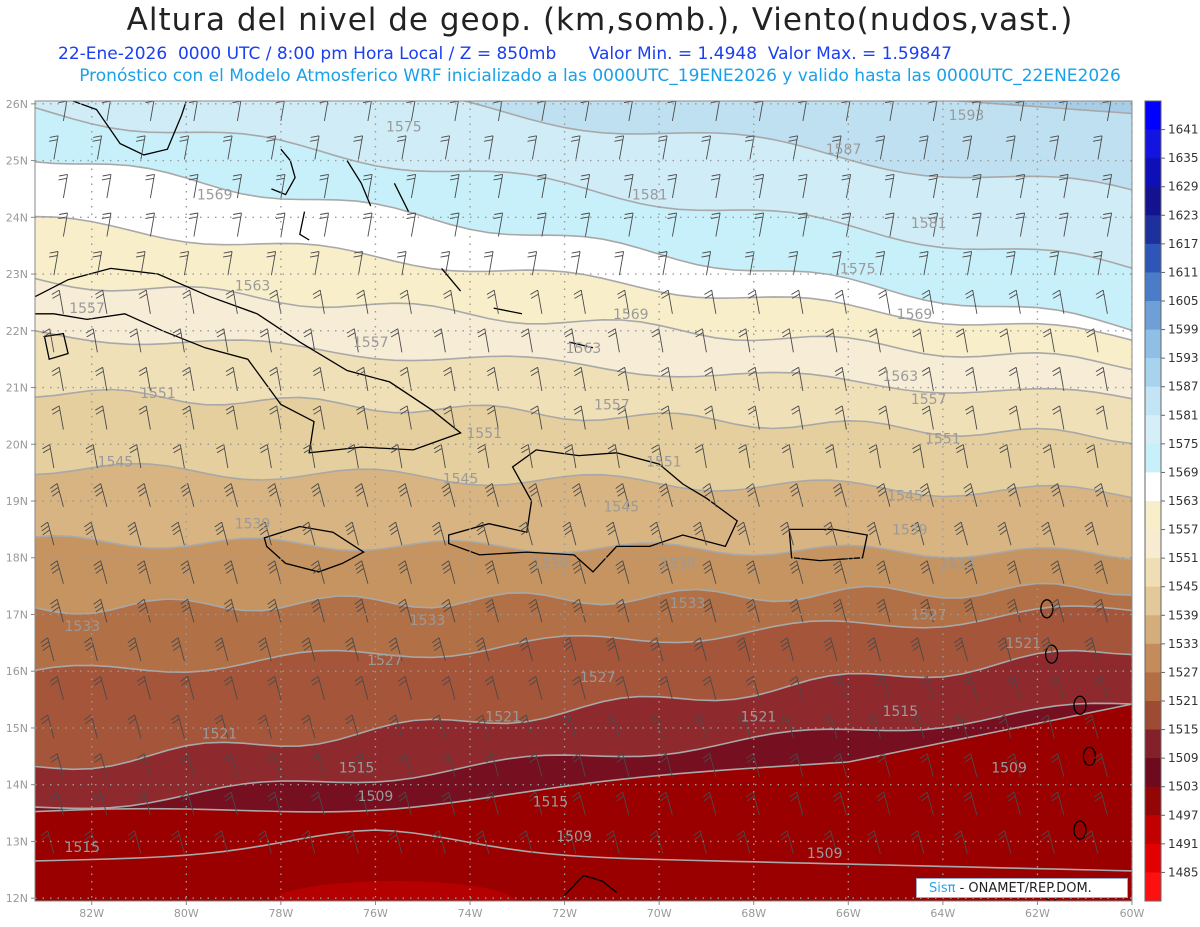 The image size is (1200, 927). I want to click on lat-label: 26N, so click(17, 104).